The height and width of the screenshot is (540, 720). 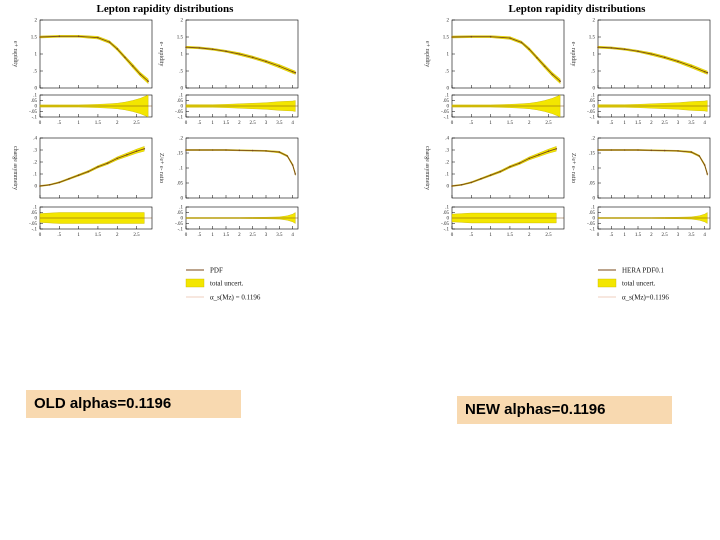 What do you see at coordinates (34, 213) in the screenshot?
I see `charge-asymmetry-ratio-ytick-label: .05` at bounding box center [34, 213].